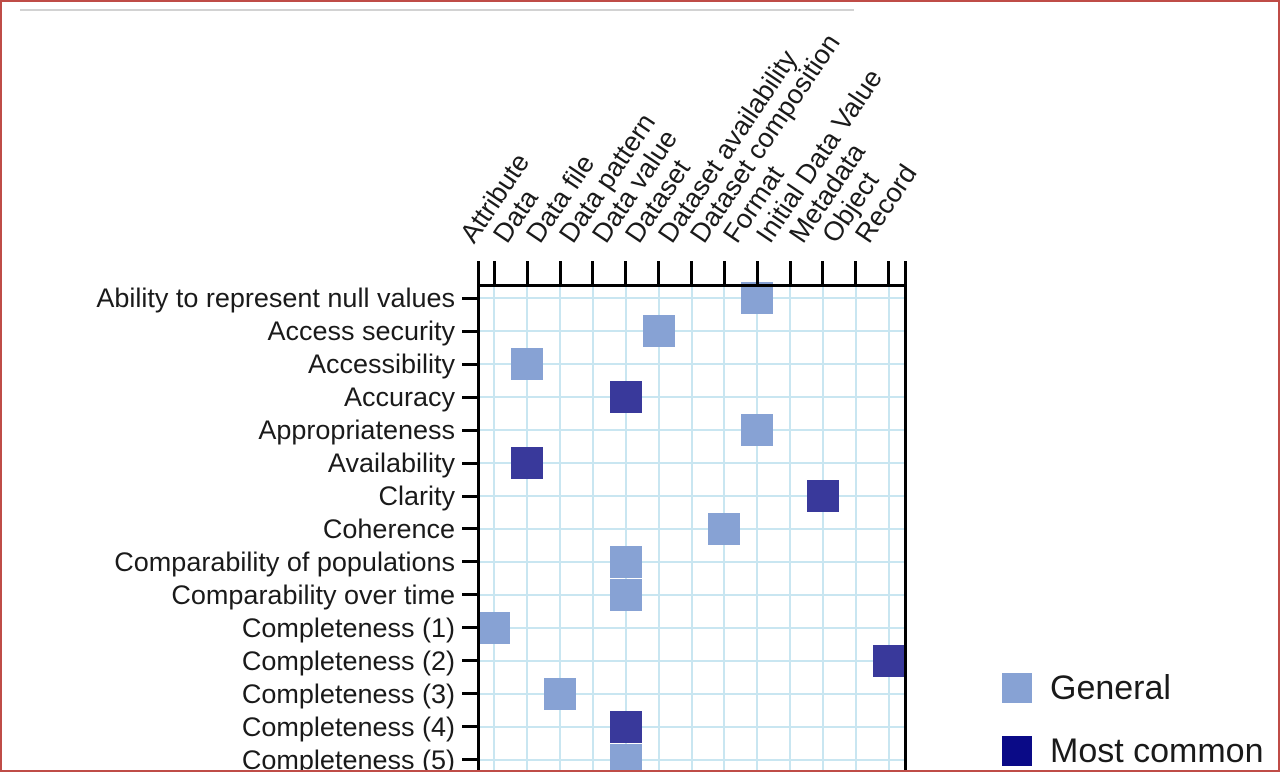 This screenshot has height=772, width=1280. Describe the element at coordinates (399, 397) in the screenshot. I see `y-tick-label: Accuracy` at that location.